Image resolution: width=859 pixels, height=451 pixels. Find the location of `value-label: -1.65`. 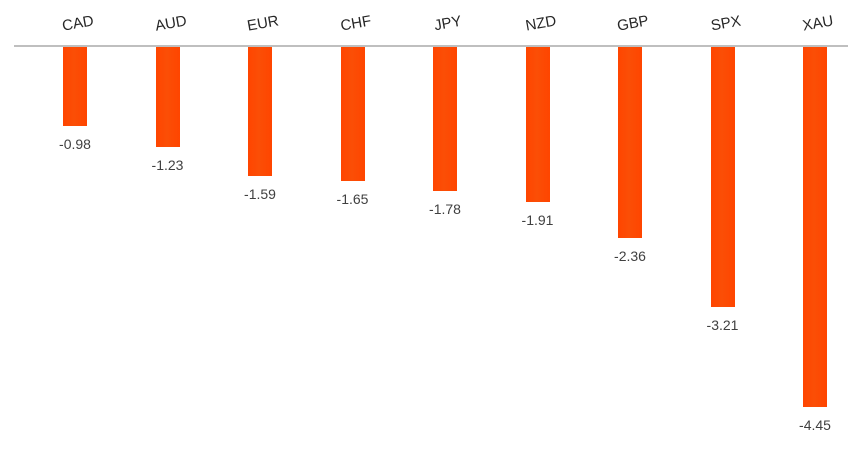

value-label: -1.65 is located at coordinates (352, 198).